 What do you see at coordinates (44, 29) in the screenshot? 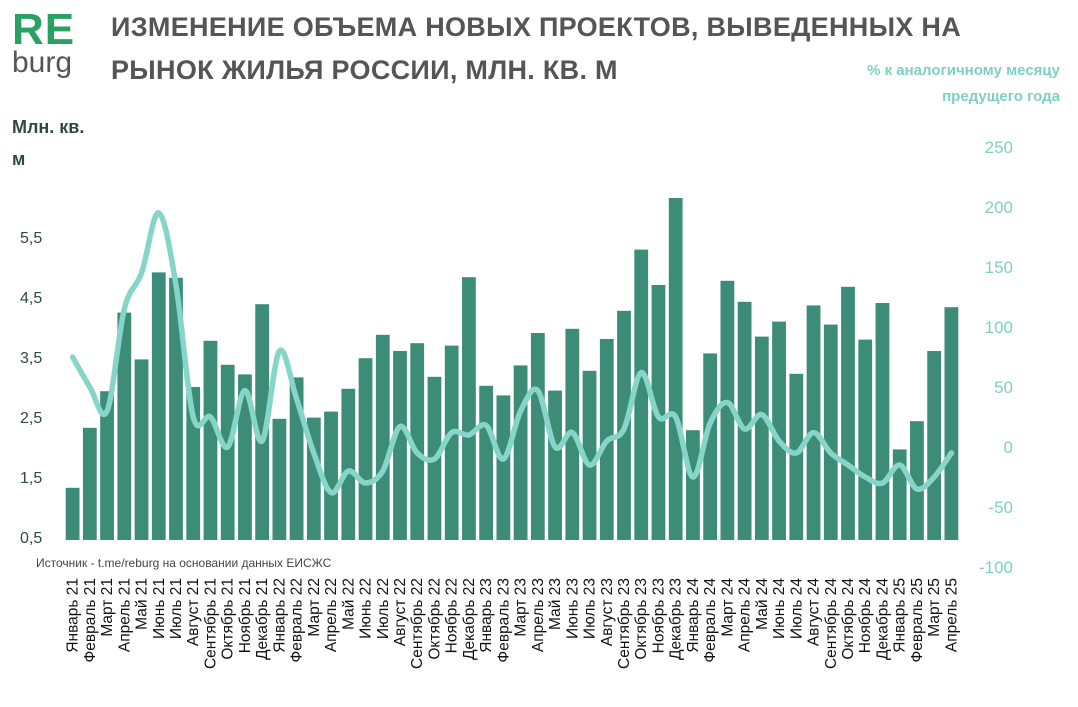
I see `logo-re: RE` at bounding box center [44, 29].